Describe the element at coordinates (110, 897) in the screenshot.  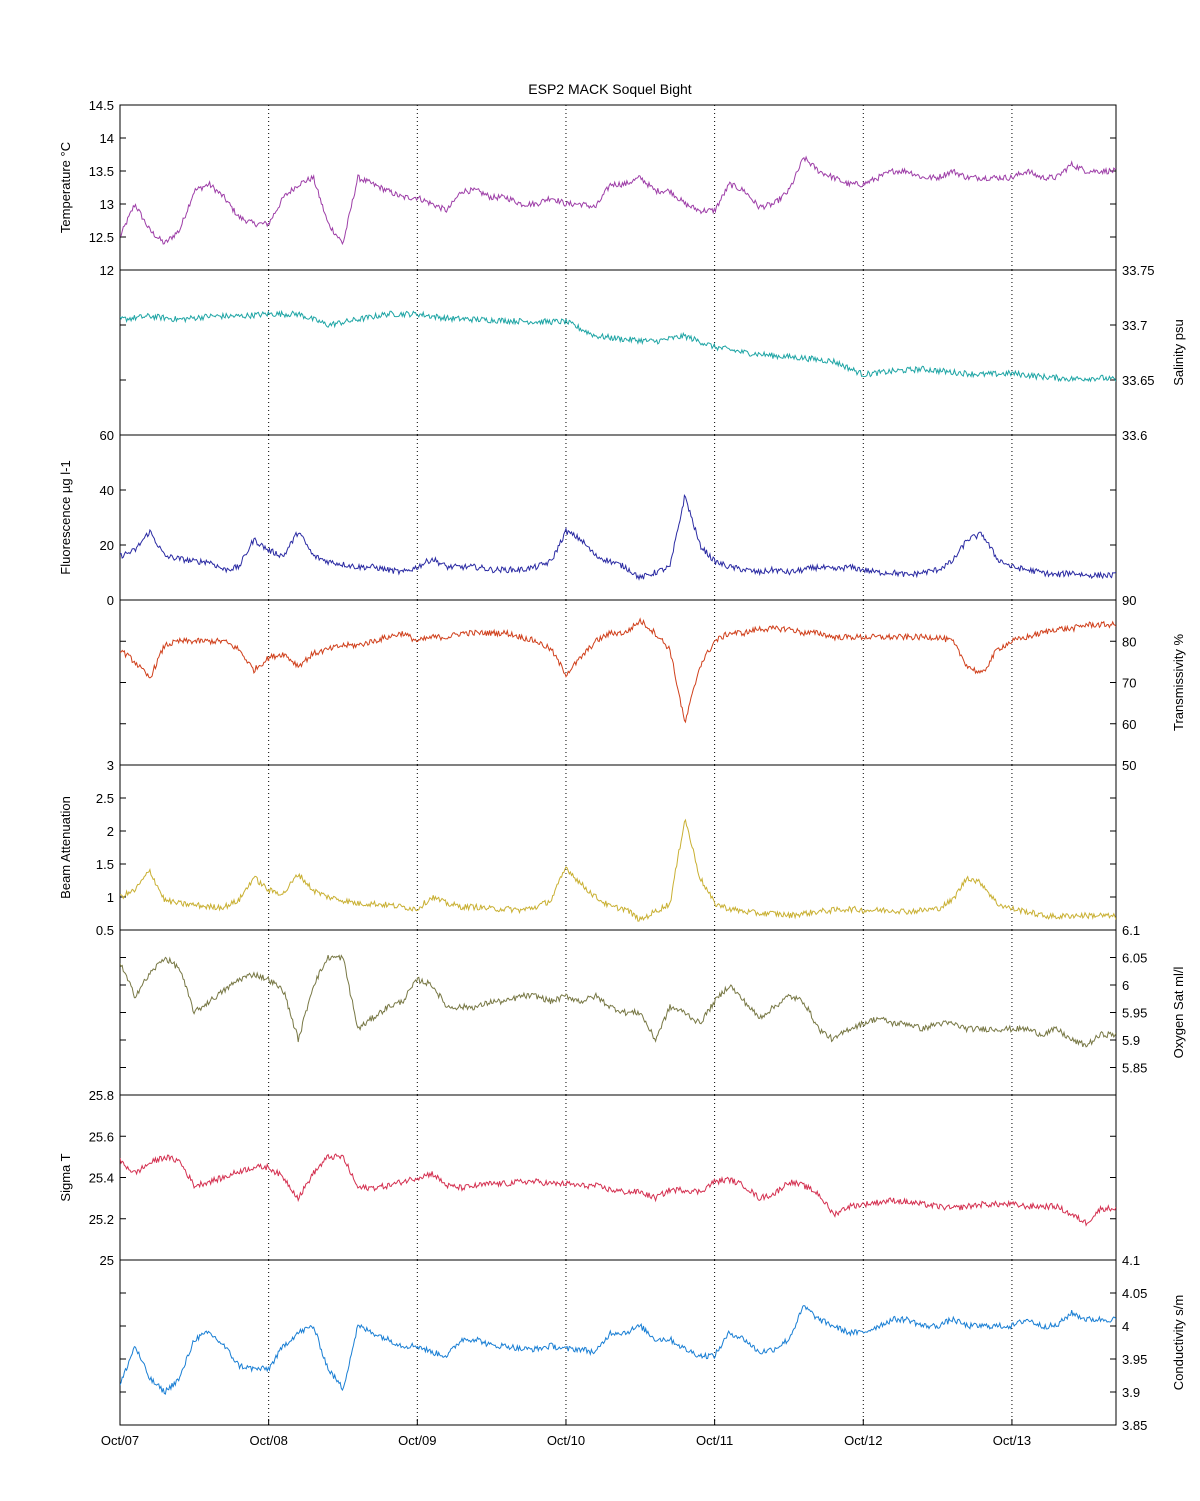
I see `y-tick-label: 1` at that location.